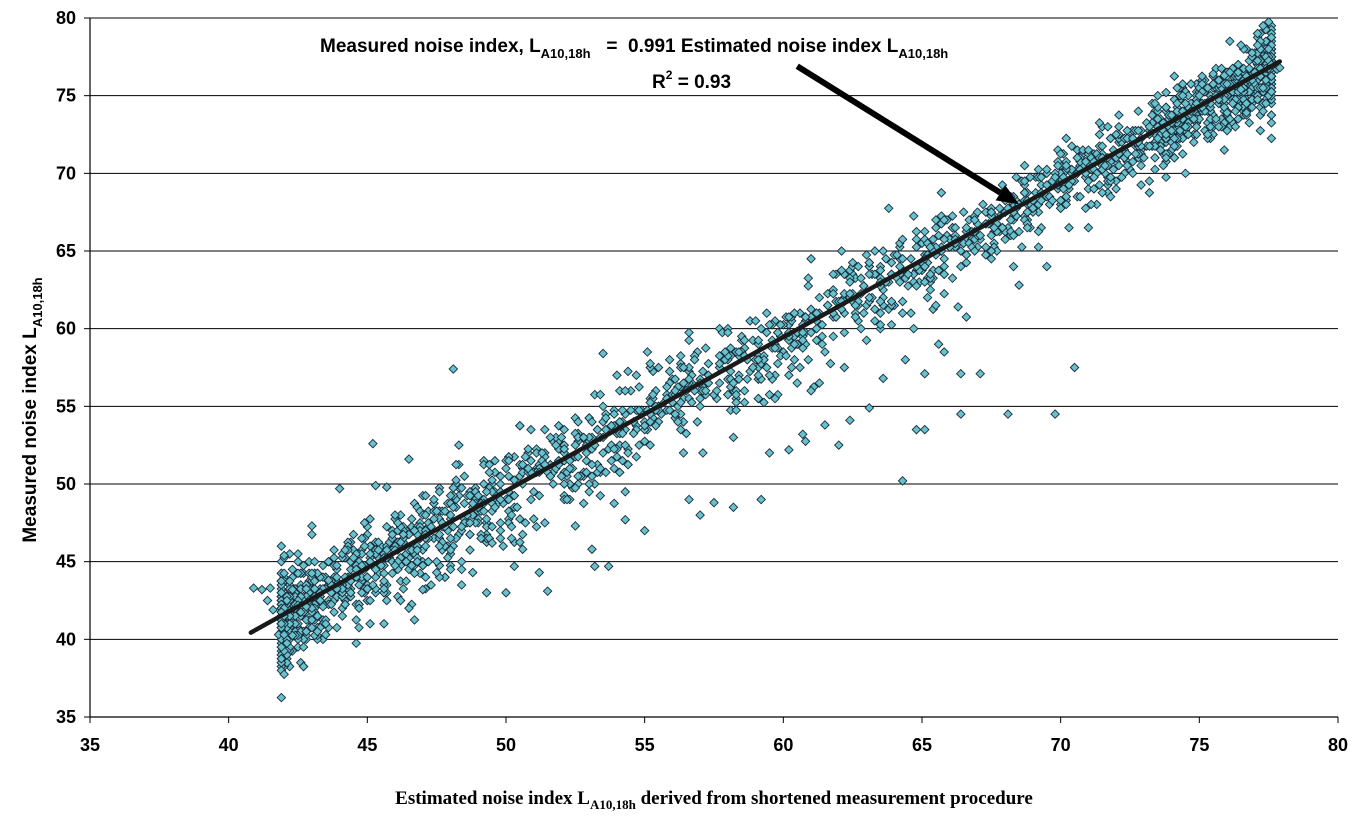 This screenshot has height=823, width=1368. What do you see at coordinates (66, 251) in the screenshot?
I see `y-tick-label: 65` at bounding box center [66, 251].